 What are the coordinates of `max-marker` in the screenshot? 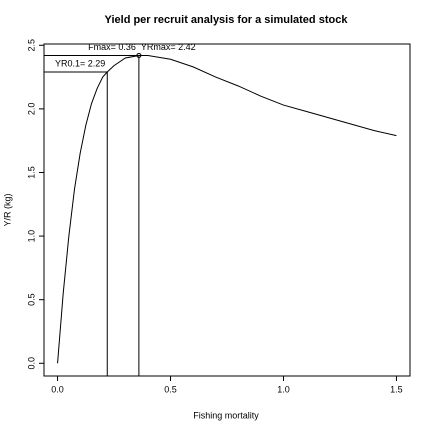 It's located at (139, 55).